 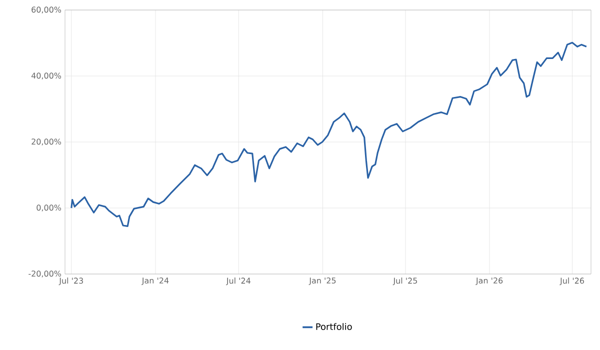 I want to click on legend-label: Portfolio, so click(x=334, y=326).